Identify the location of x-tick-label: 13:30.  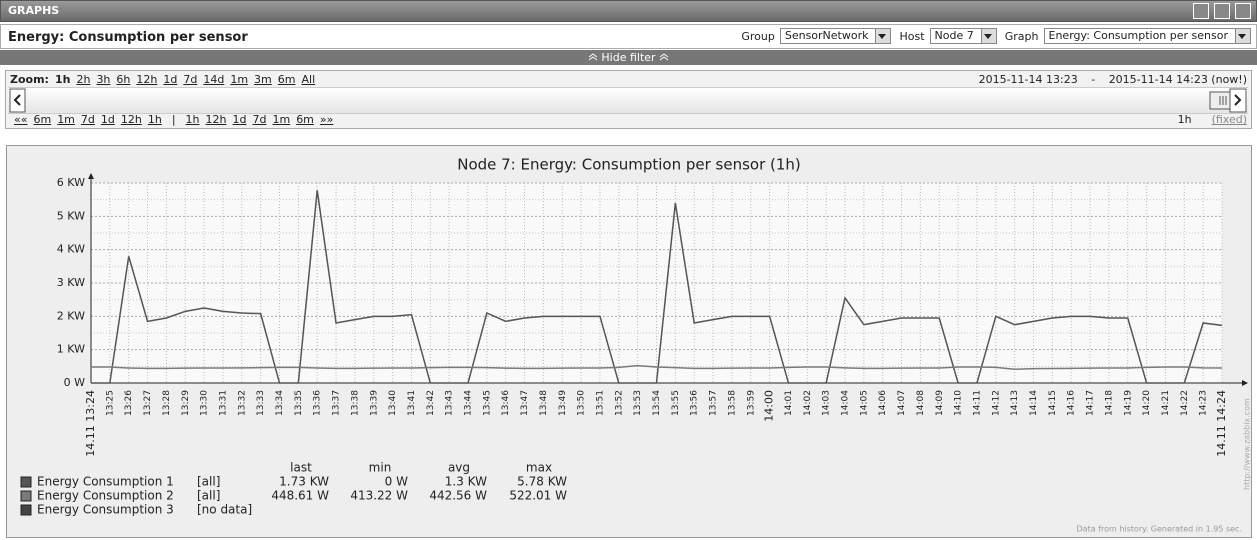
(205, 403).